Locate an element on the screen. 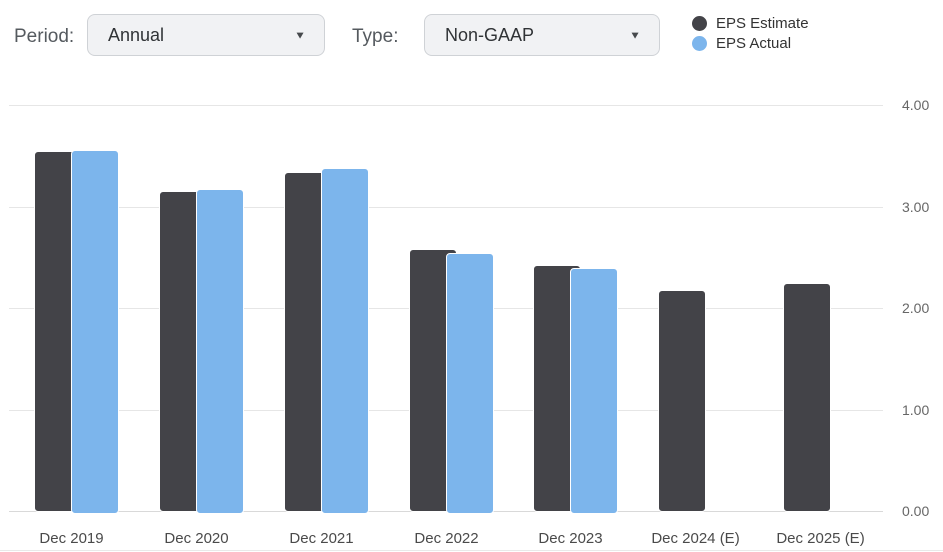  y-axis-tick-label: 0.00 is located at coordinates (916, 511).